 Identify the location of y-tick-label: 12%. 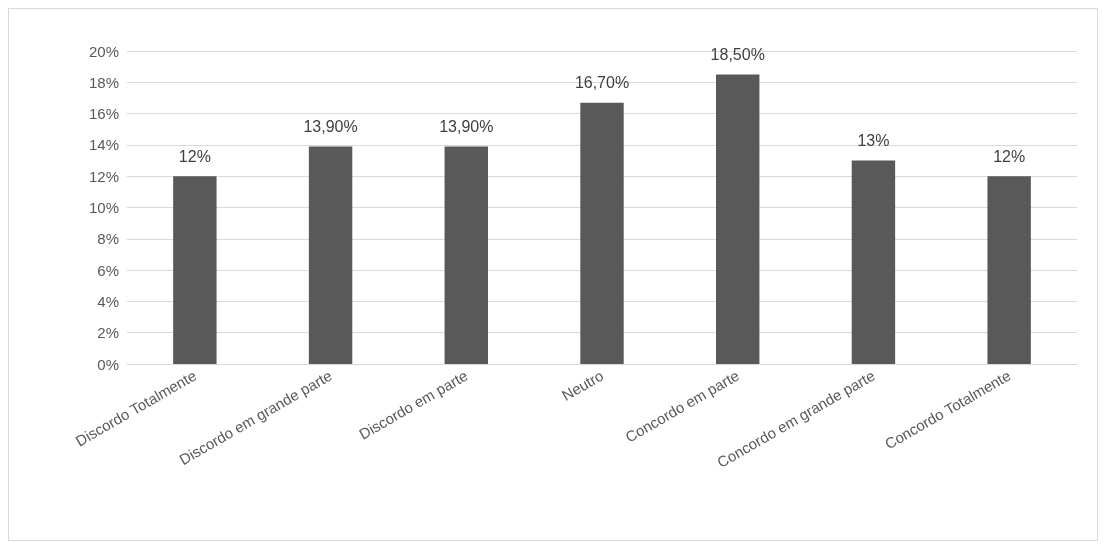
(103, 176).